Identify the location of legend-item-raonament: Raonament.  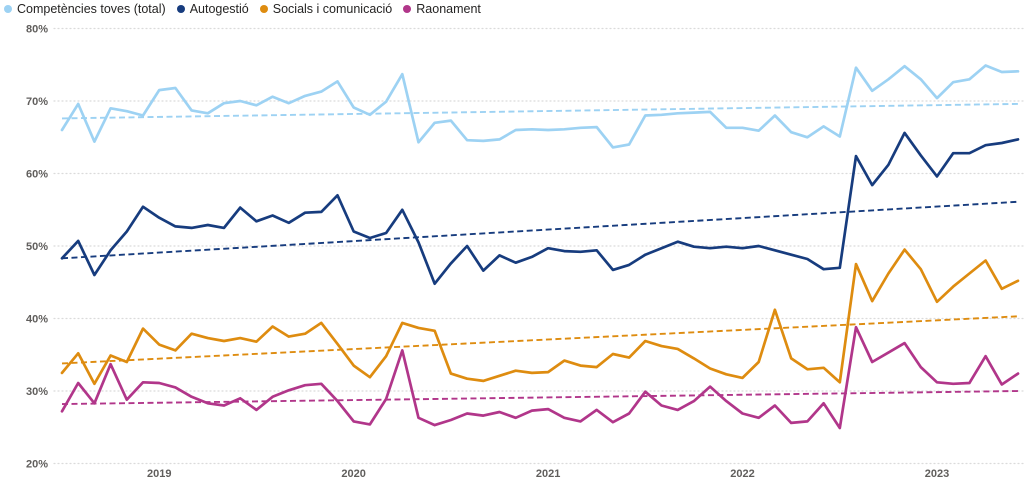
(442, 9).